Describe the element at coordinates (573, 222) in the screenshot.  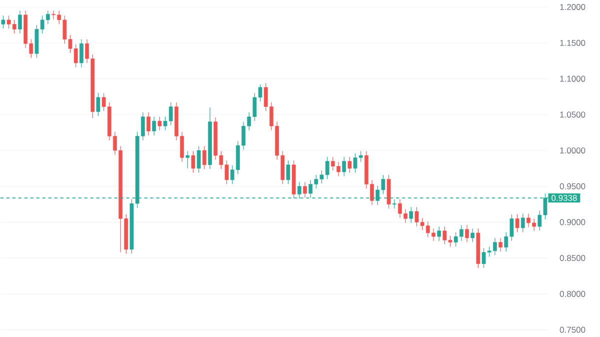
I see `y-tick-label: 0.9000` at that location.